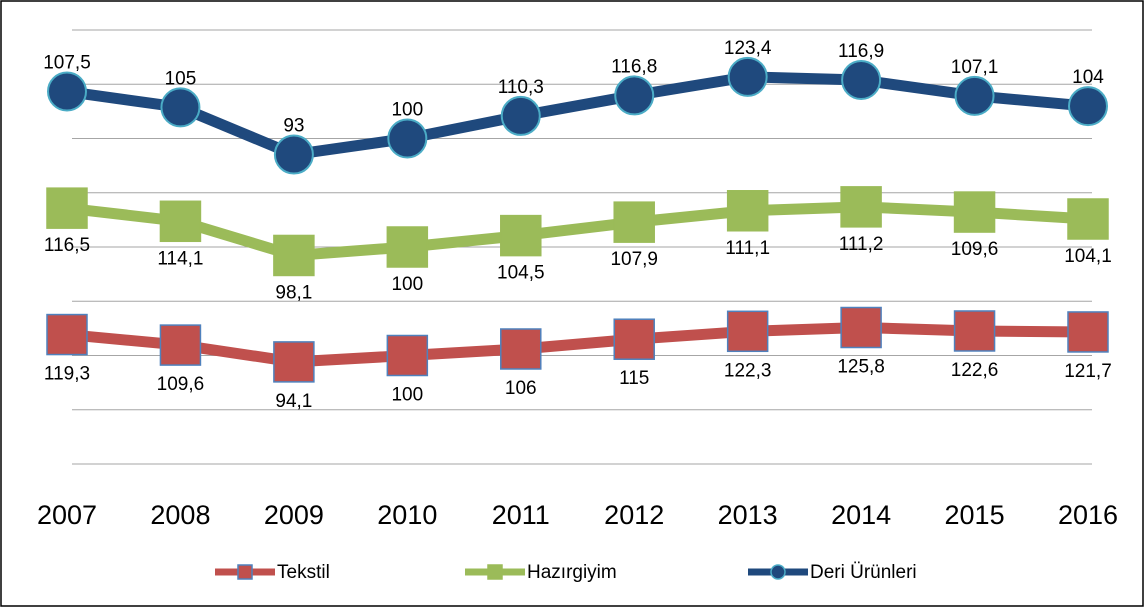 The height and width of the screenshot is (607, 1144). What do you see at coordinates (294, 515) in the screenshot?
I see `x-tick-label: 2009` at bounding box center [294, 515].